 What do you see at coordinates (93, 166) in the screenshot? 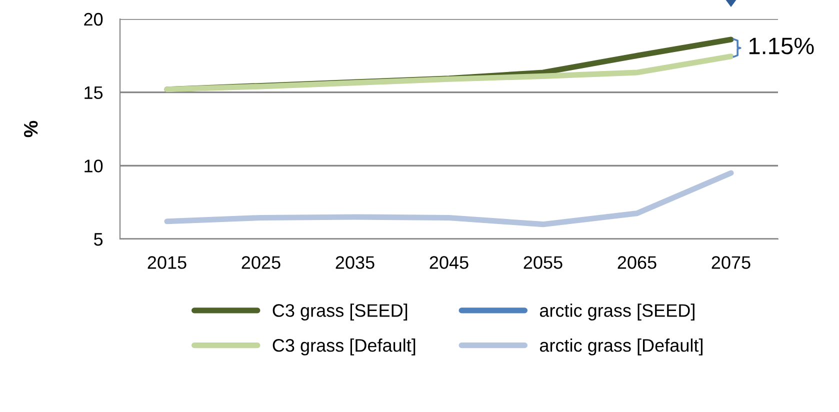
I see `y-tick-label: 10` at bounding box center [93, 166].